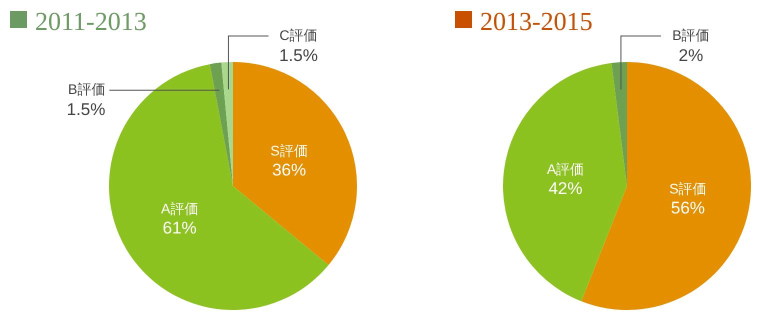 This screenshot has width=777, height=325. What do you see at coordinates (289, 170) in the screenshot?
I see `data-label: 36%` at bounding box center [289, 170].